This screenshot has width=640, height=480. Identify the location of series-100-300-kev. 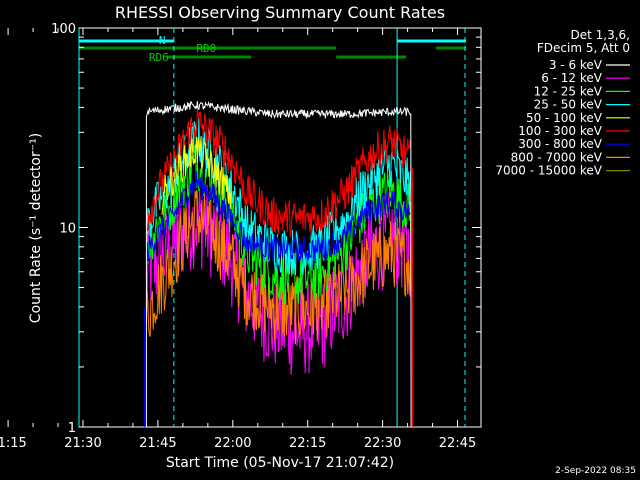
(278, 173).